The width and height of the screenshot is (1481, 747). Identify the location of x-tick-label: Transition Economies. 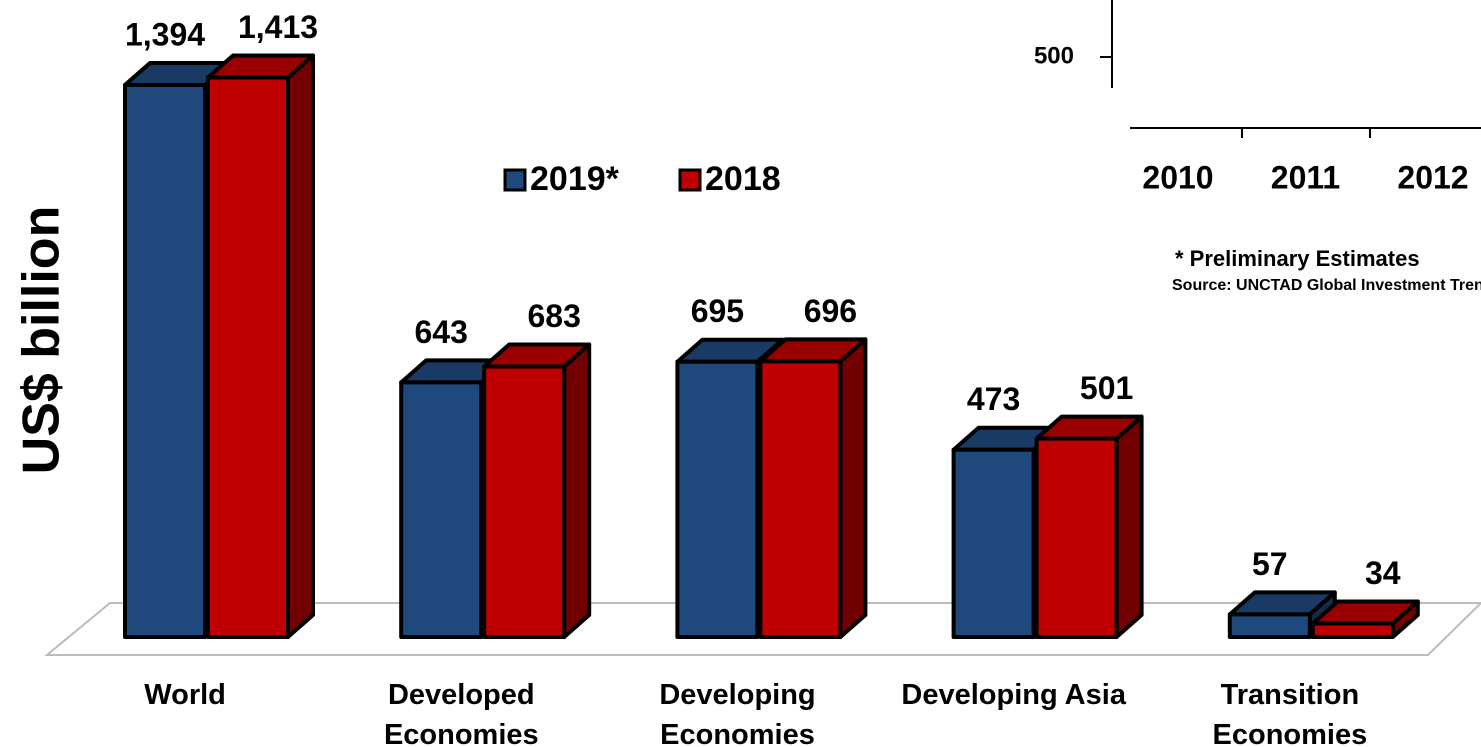
(1290, 713).